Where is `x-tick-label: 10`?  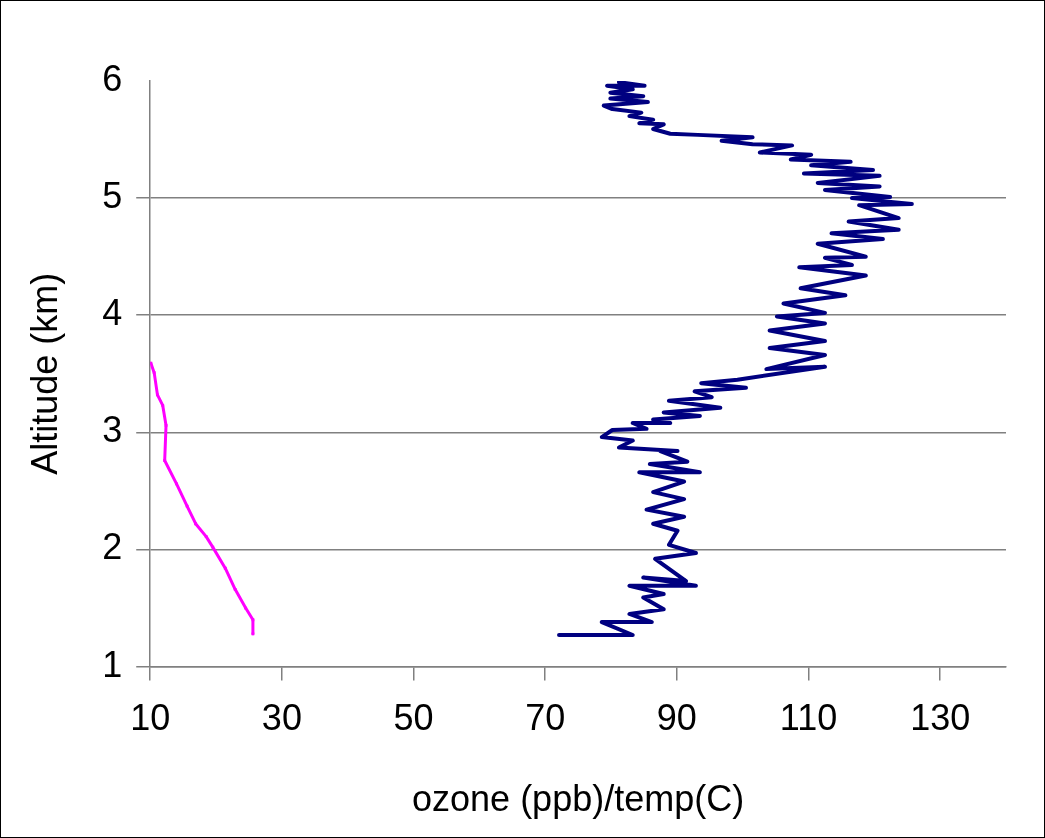 x-tick-label: 10 is located at coordinates (150, 718).